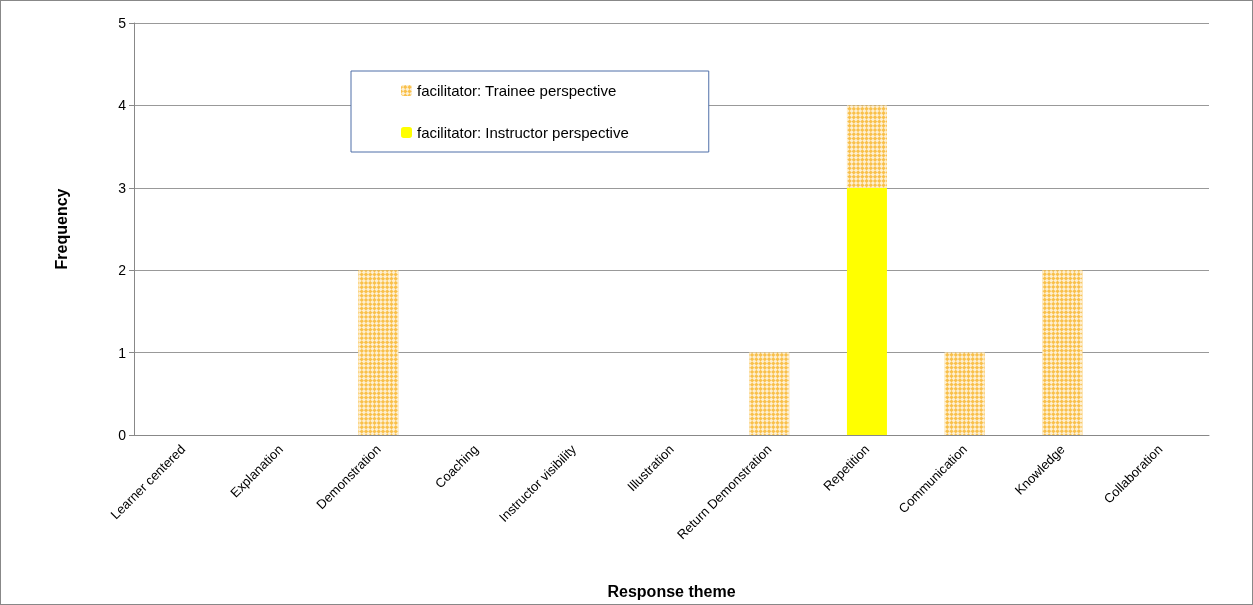  Describe the element at coordinates (61, 229) in the screenshot. I see `y-axis-title: Frequency` at that location.